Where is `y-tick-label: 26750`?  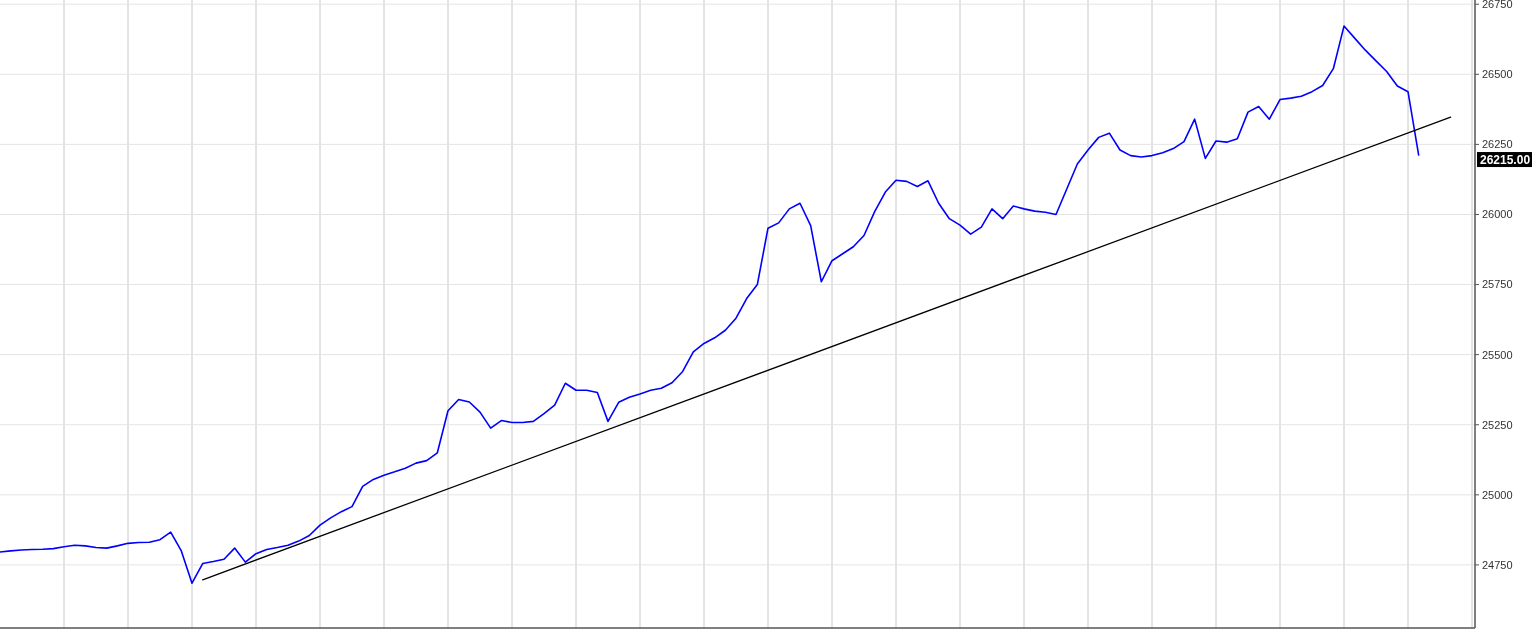 y-tick-label: 26750 is located at coordinates (1497, 5).